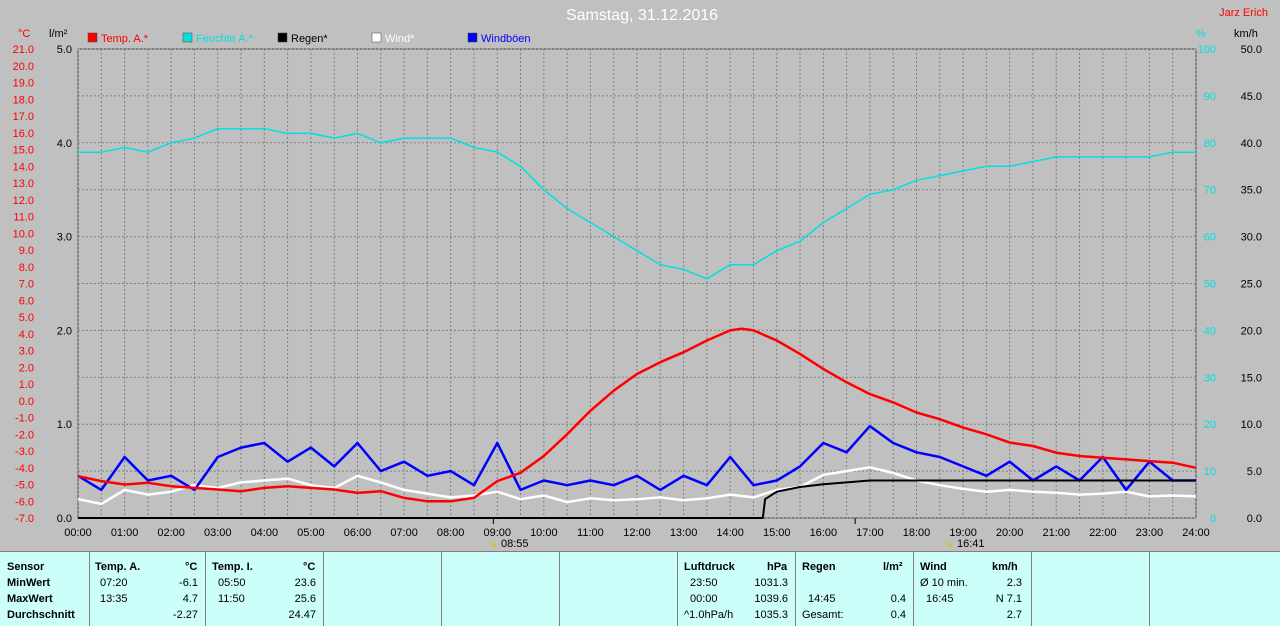 This screenshot has height=626, width=1280. What do you see at coordinates (225, 39) in the screenshot?
I see `legend-label: Feuchte A.*` at bounding box center [225, 39].